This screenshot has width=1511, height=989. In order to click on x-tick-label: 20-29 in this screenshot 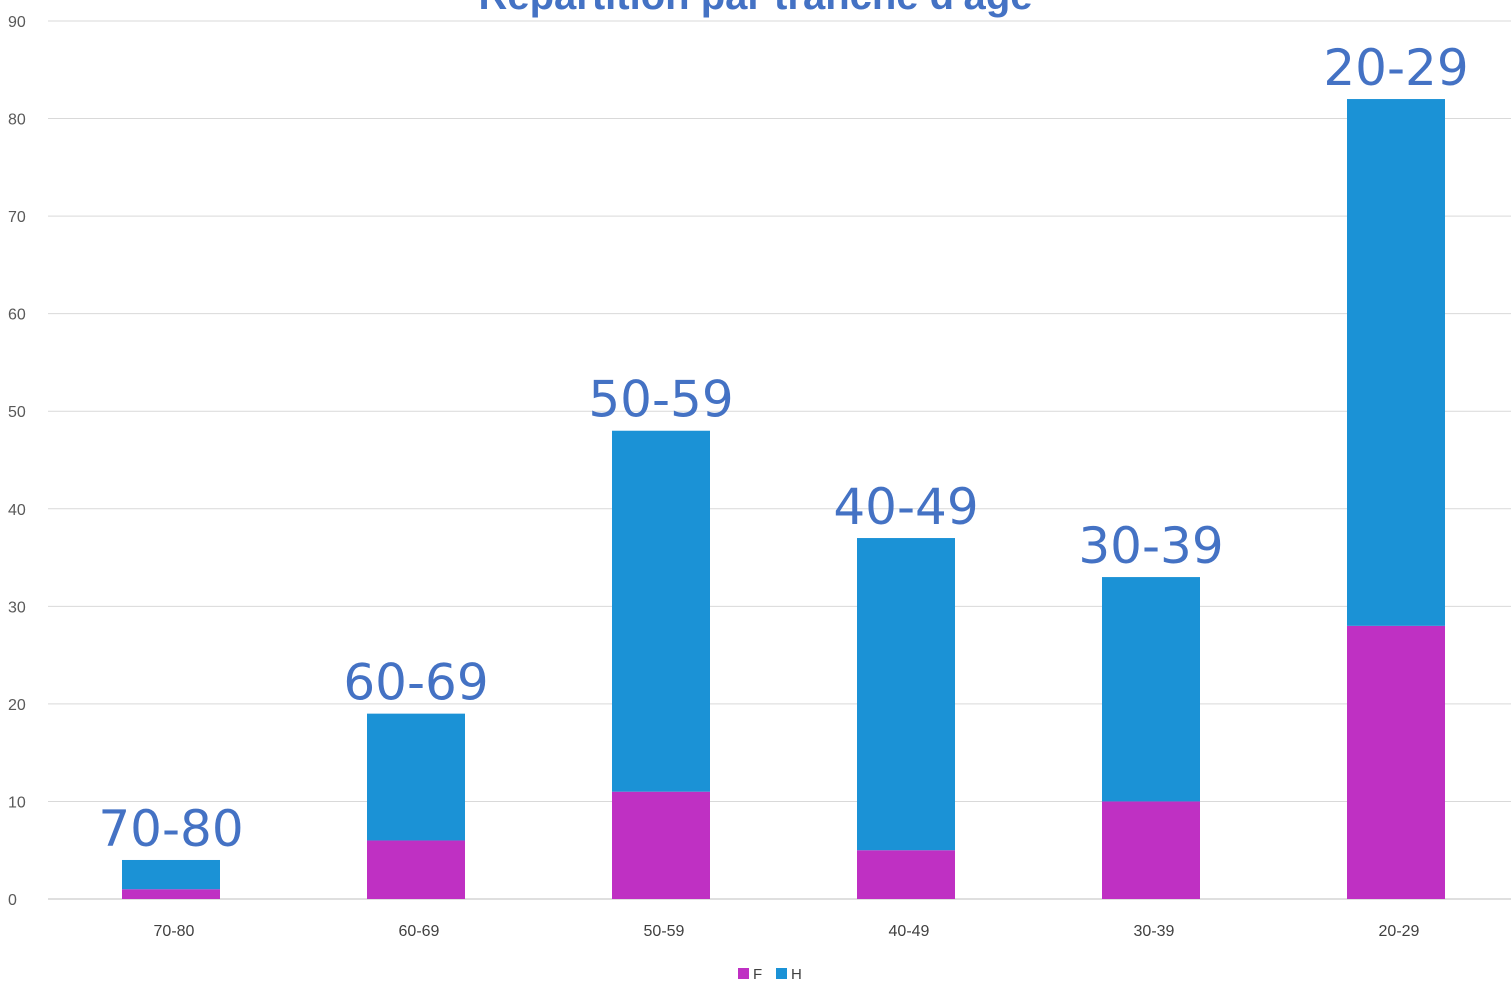, I will do `click(1399, 931)`.